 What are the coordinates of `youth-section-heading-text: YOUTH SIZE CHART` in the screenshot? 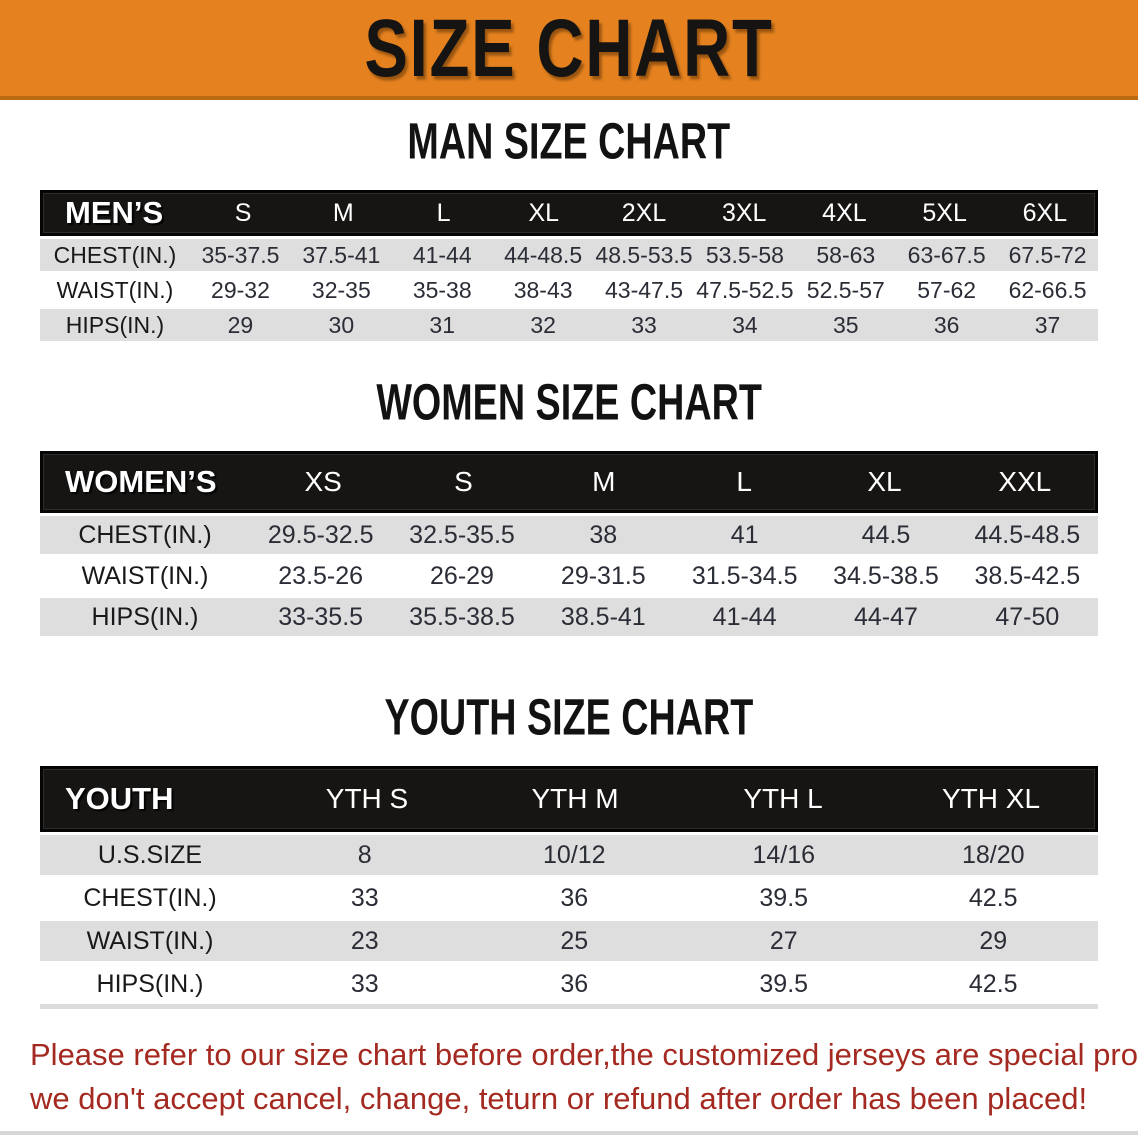 It's located at (569, 717).